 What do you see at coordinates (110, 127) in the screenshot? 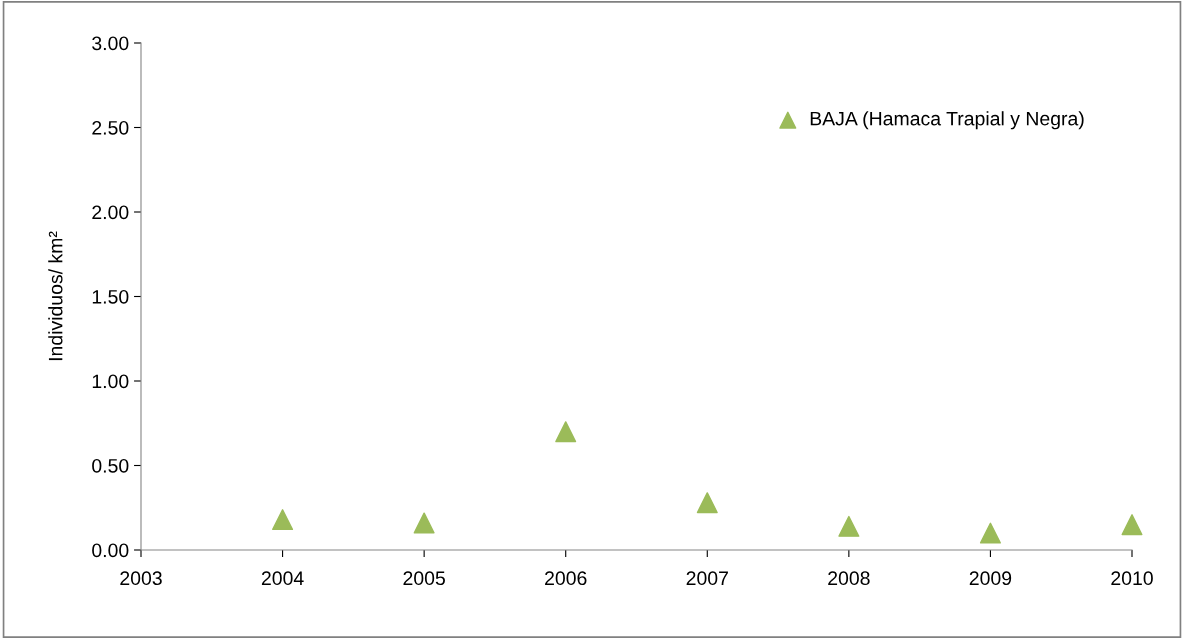
I see `y-tick-label: 2.50` at bounding box center [110, 127].